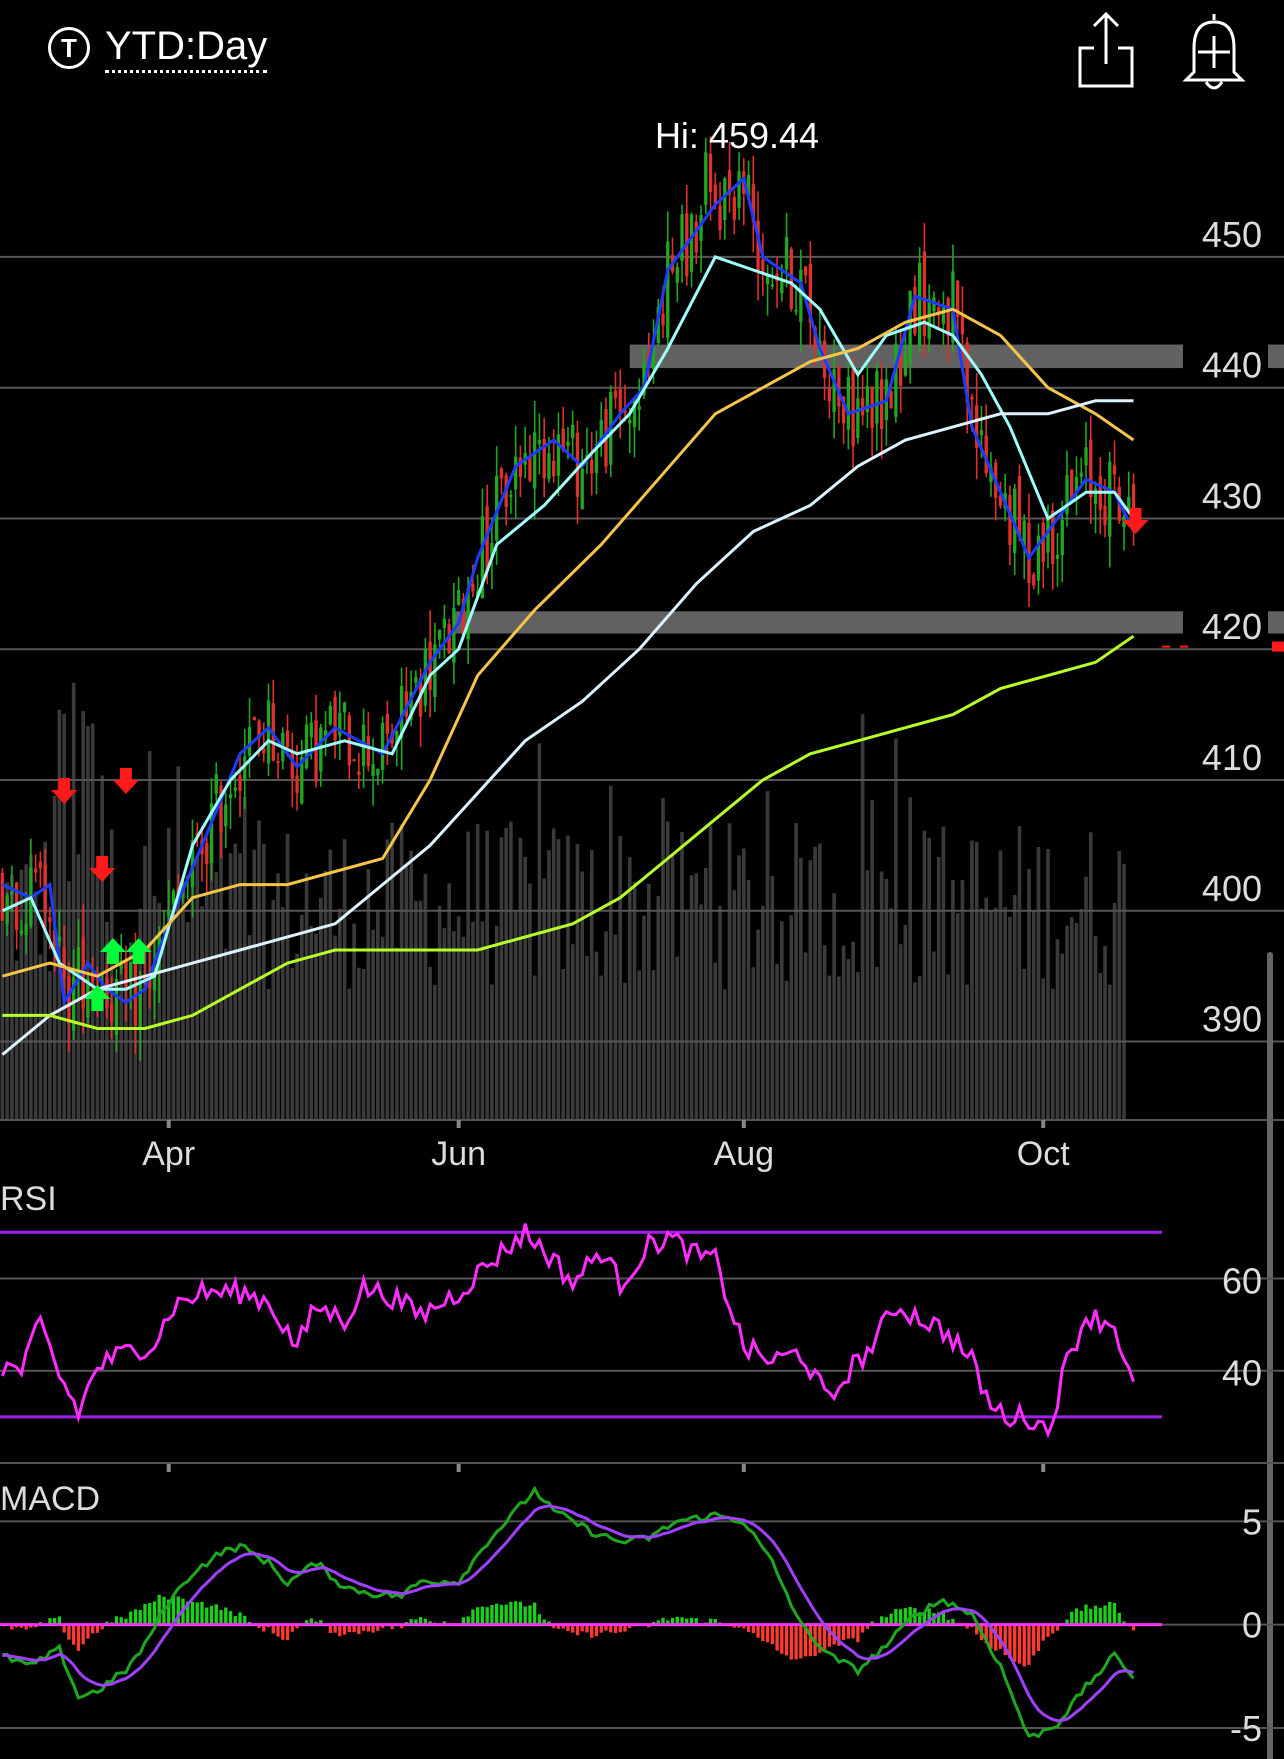  Describe the element at coordinates (69, 48) in the screenshot. I see `ticker-icon: T` at that location.